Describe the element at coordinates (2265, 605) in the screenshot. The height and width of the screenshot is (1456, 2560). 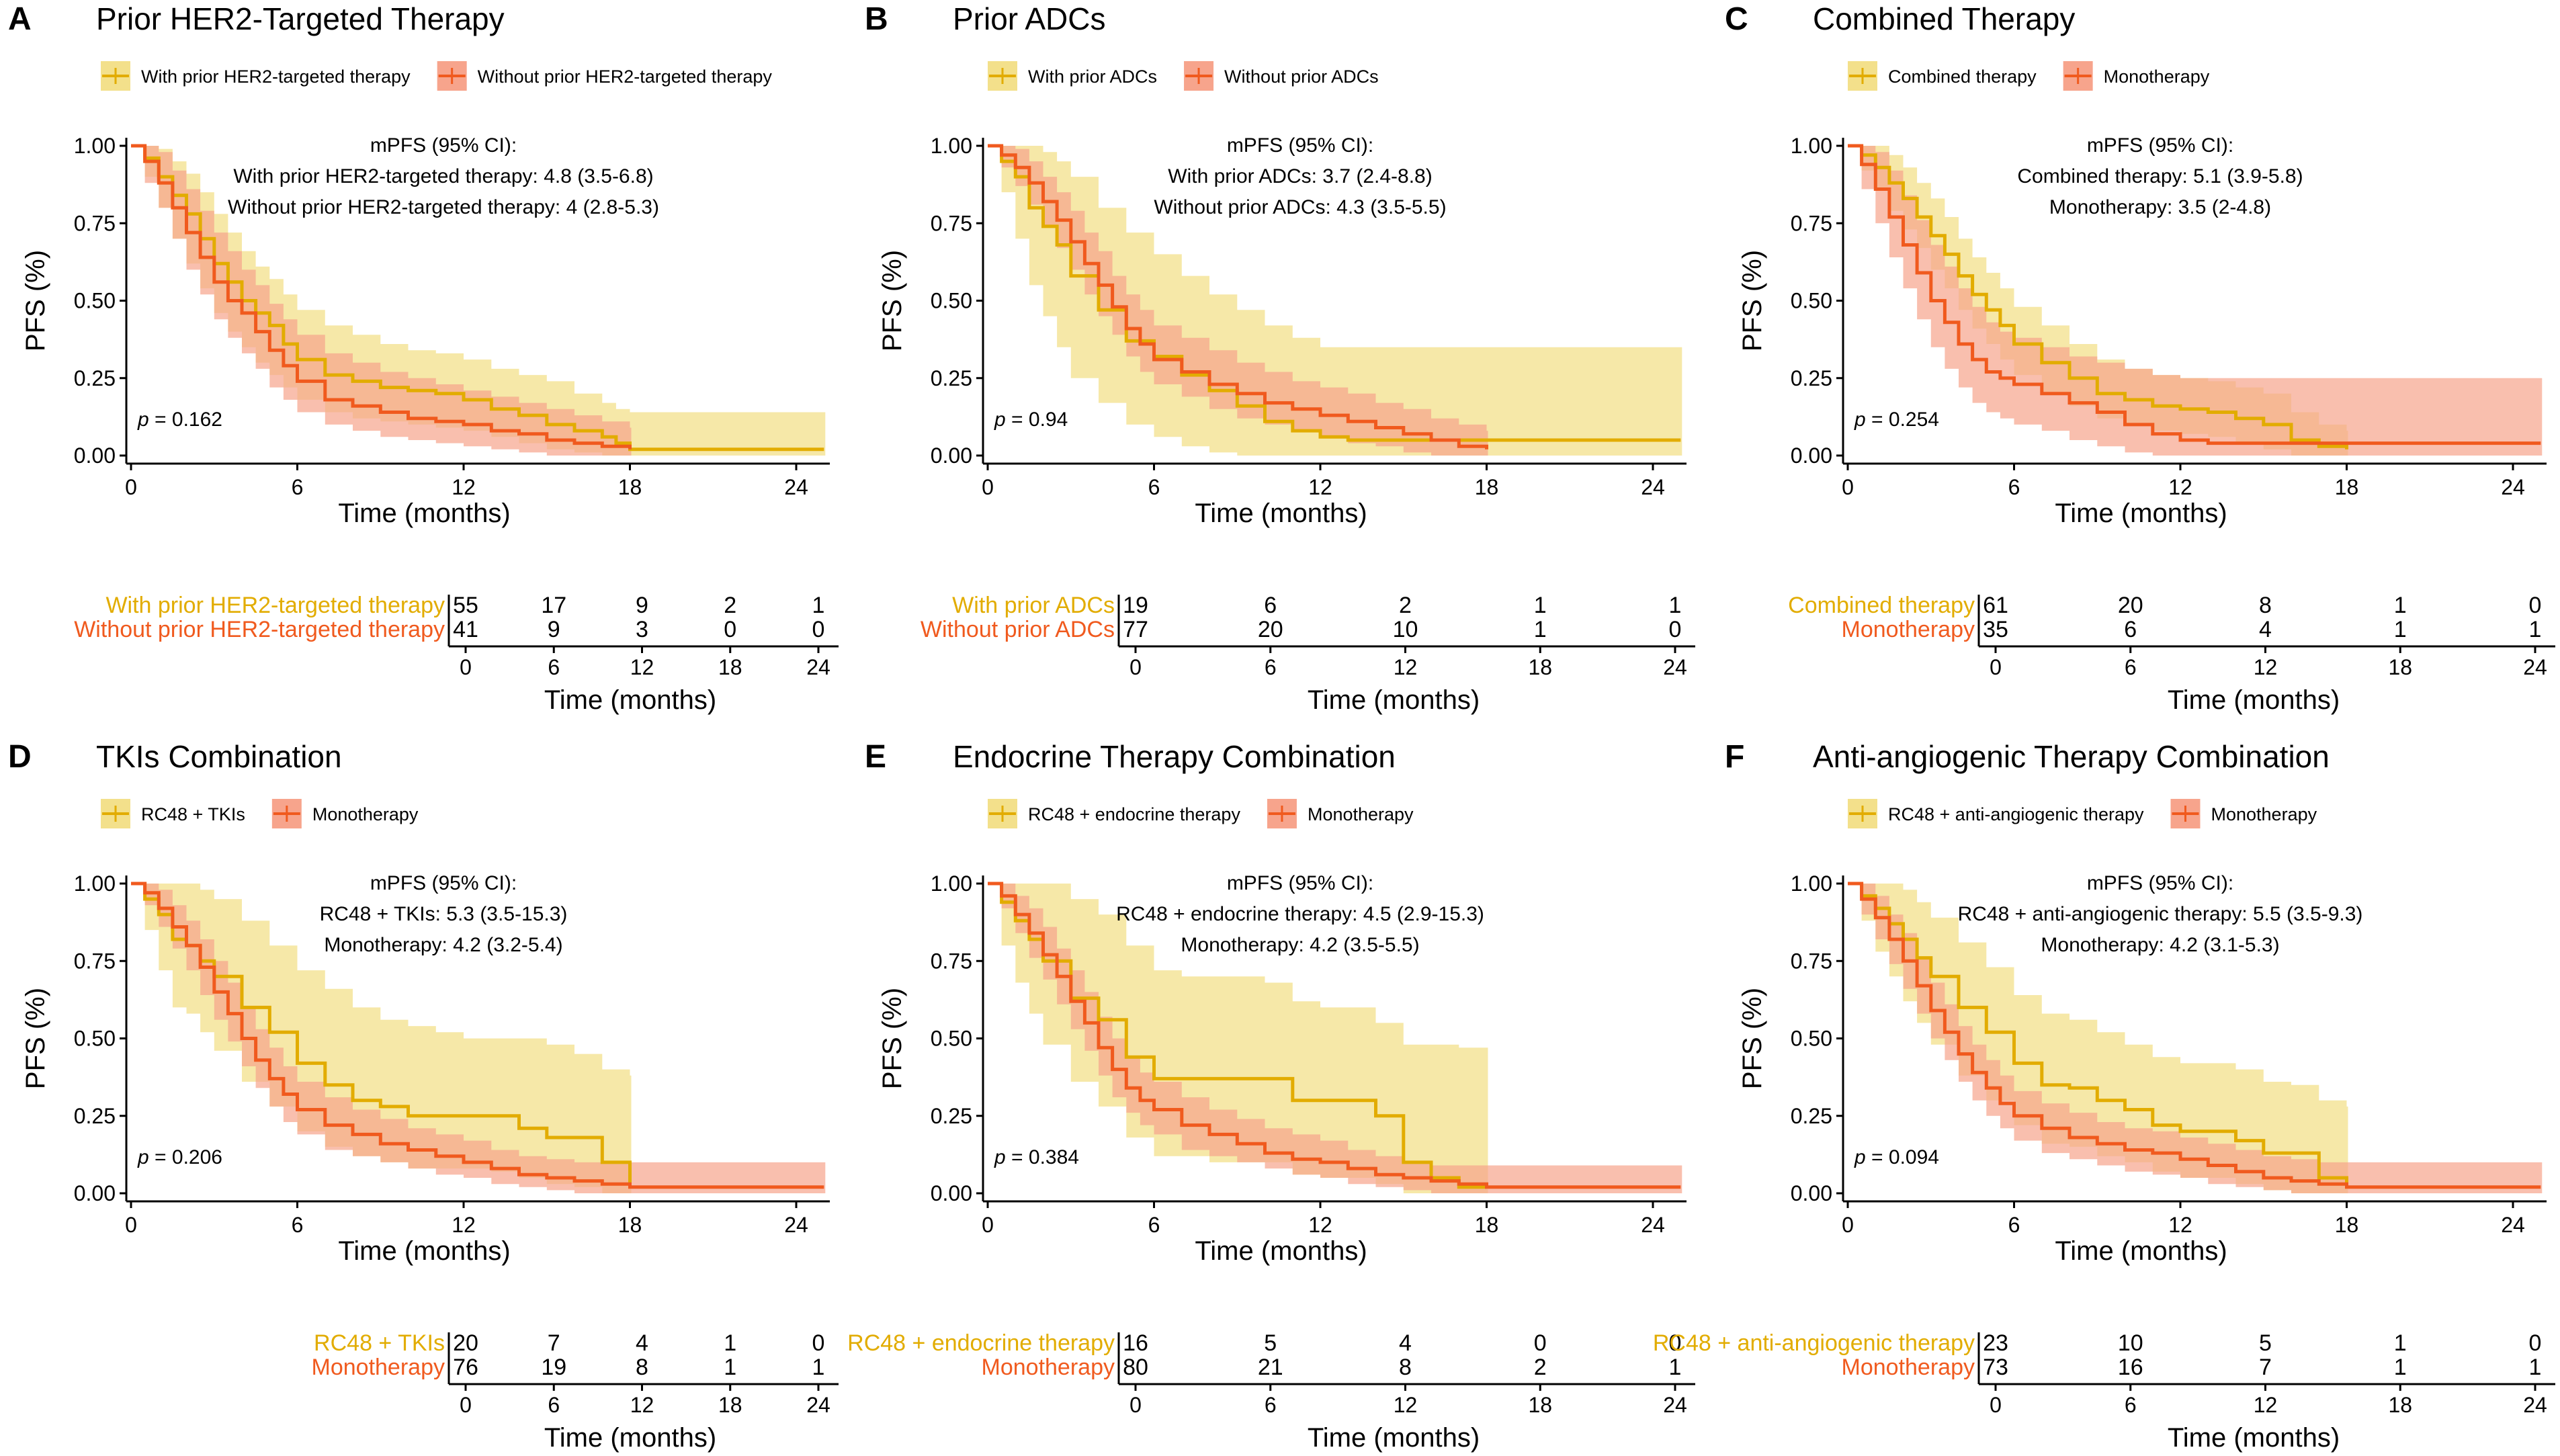
I see `panel-c-risk-0-2: 8` at that location.